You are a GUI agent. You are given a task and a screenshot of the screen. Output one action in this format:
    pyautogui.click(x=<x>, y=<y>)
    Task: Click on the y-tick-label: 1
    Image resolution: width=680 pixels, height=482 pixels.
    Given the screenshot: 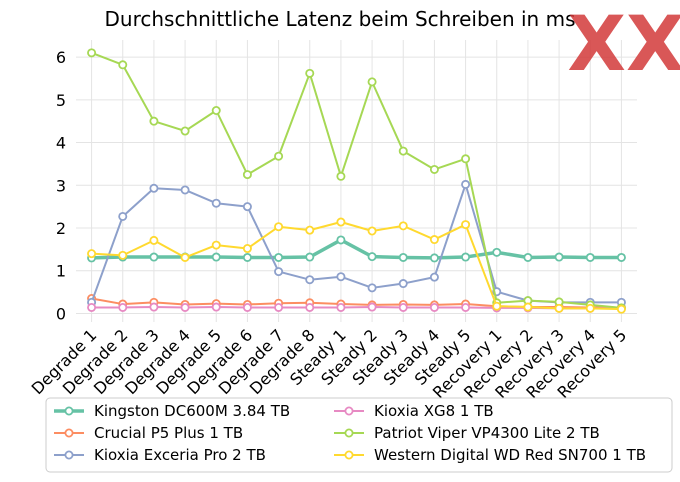 What is the action you would take?
    pyautogui.click(x=61, y=271)
    